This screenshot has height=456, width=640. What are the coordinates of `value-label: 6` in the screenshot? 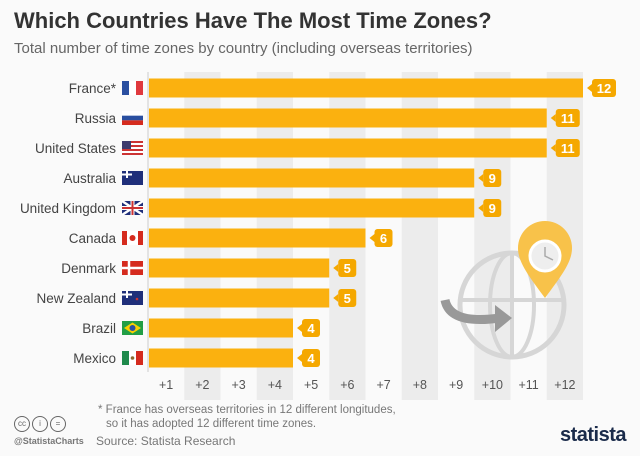 It's located at (383, 238).